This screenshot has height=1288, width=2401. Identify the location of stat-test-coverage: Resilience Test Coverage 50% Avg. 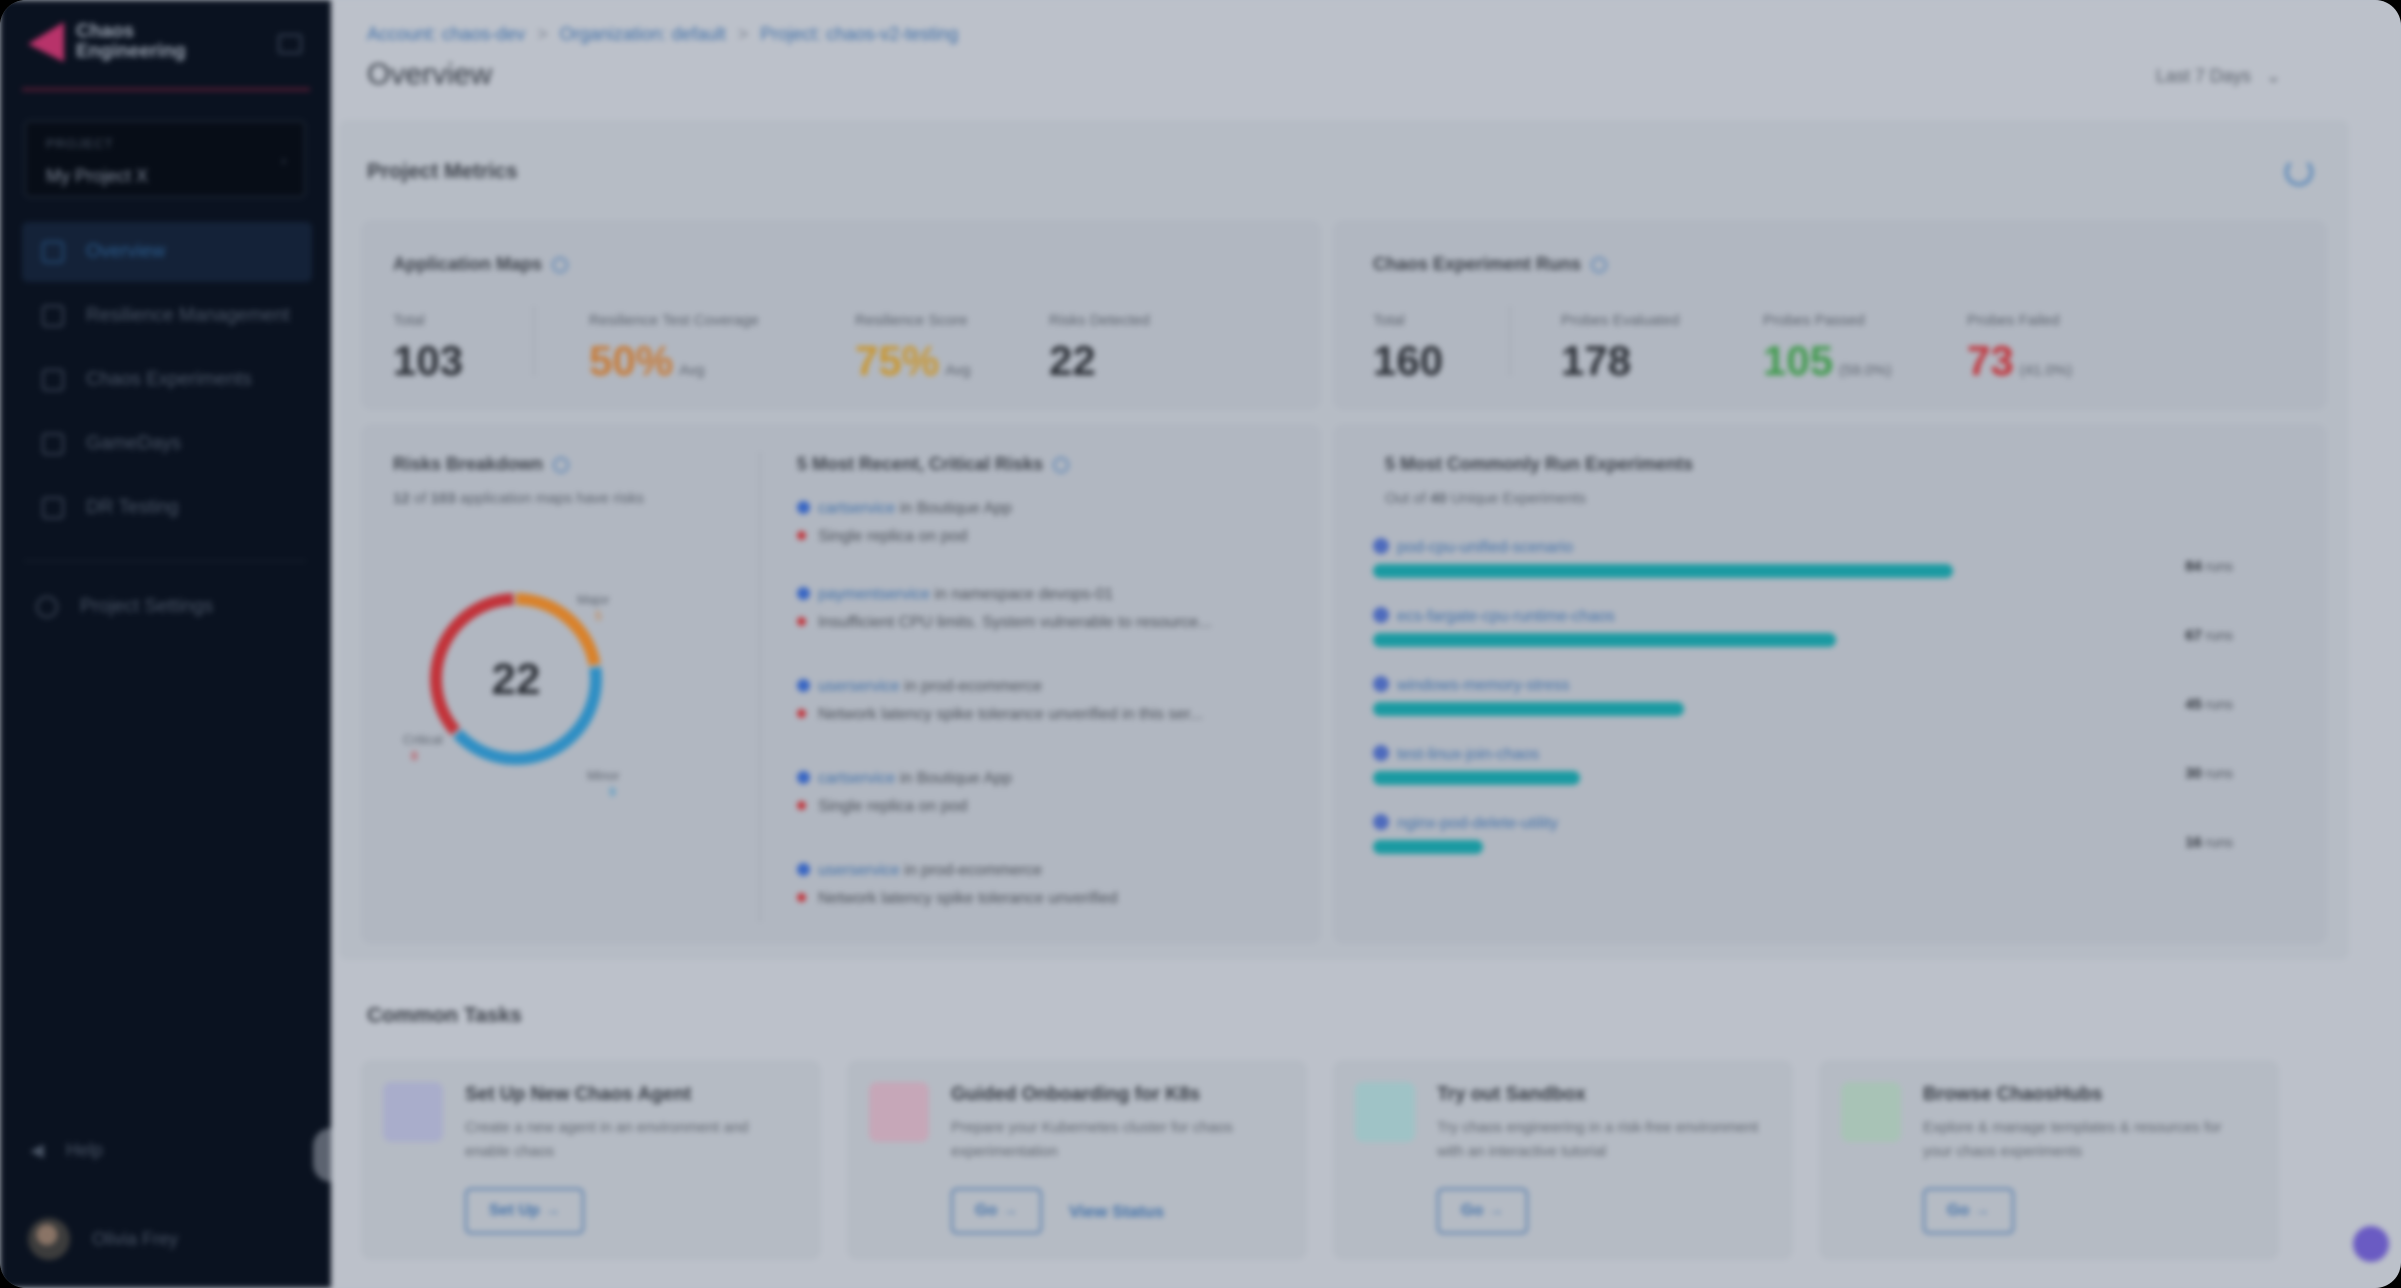
(674, 348).